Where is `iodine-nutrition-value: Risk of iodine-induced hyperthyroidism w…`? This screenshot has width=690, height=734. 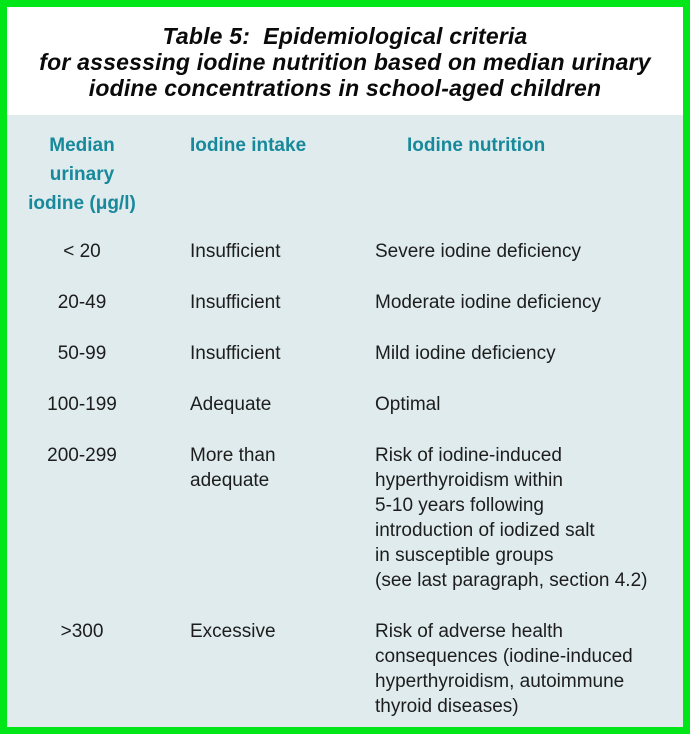 iodine-nutrition-value: Risk of iodine-induced hyperthyroidism w… is located at coordinates (511, 518).